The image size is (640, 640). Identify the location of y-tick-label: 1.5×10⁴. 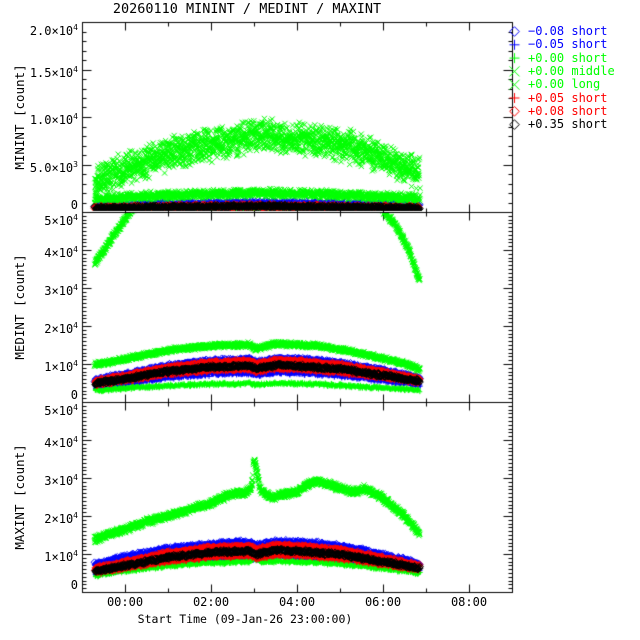
(53, 72).